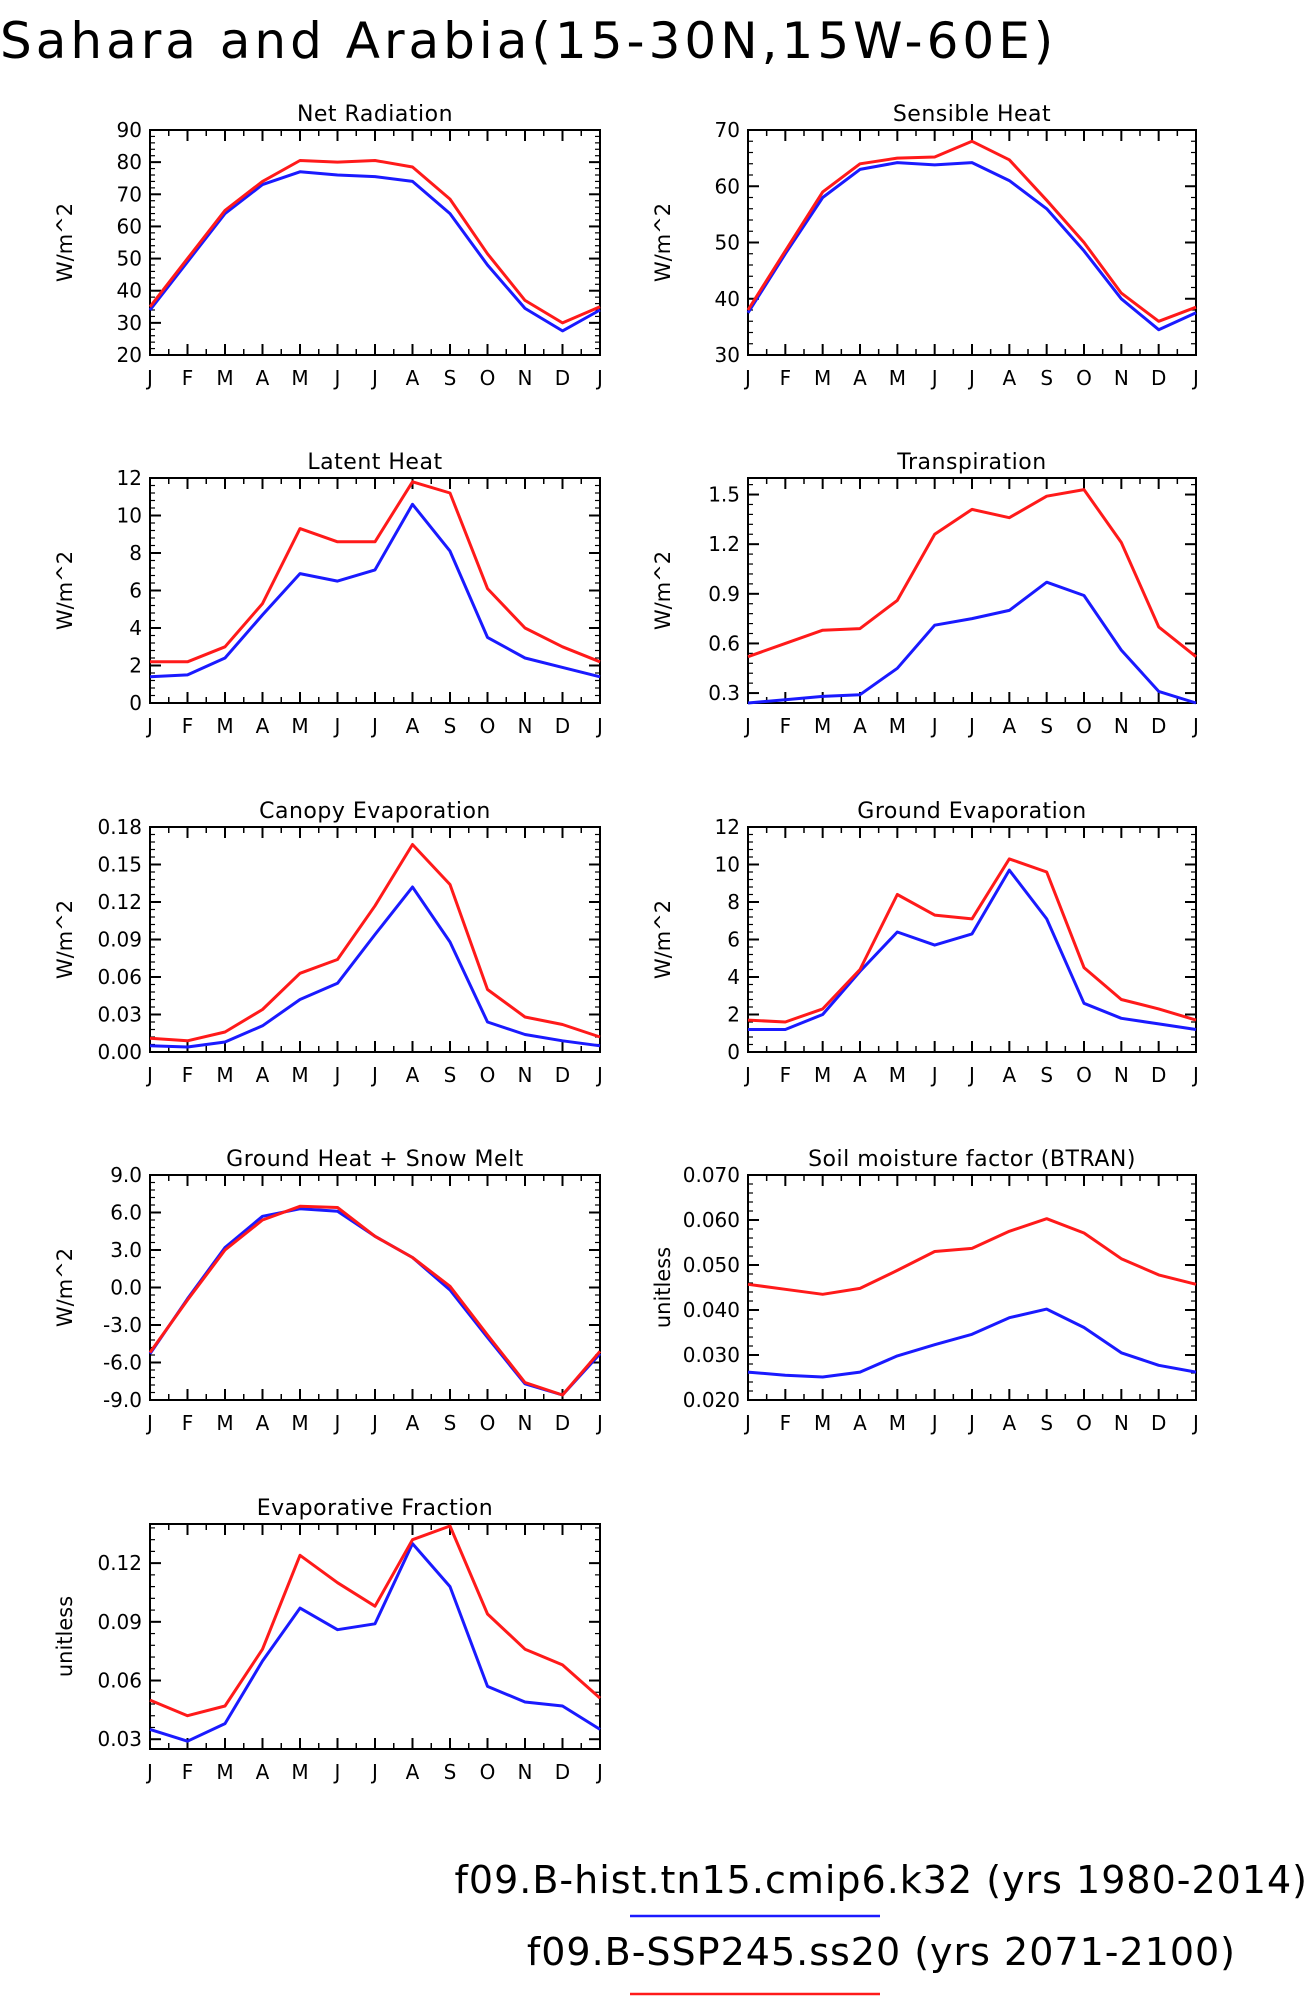 The height and width of the screenshot is (2005, 1311). I want to click on legend-label-ssp: f09.B-SSP245.ss20 (yrs 2071-2100), so click(881, 1952).